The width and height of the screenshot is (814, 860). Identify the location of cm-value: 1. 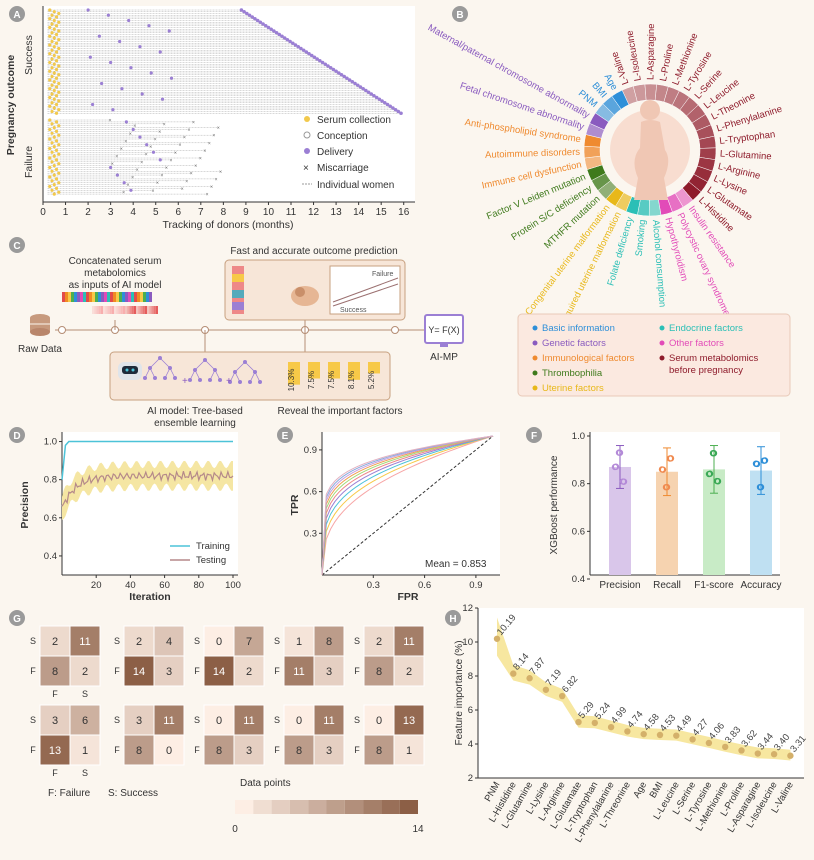
(85, 751).